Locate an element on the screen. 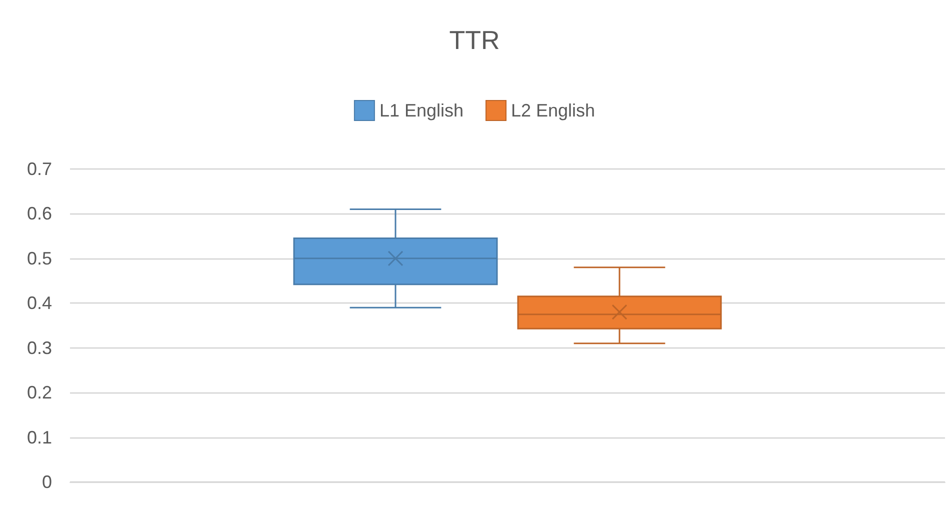 The image size is (949, 505). y-tick-label: 0.2 is located at coordinates (39, 392).